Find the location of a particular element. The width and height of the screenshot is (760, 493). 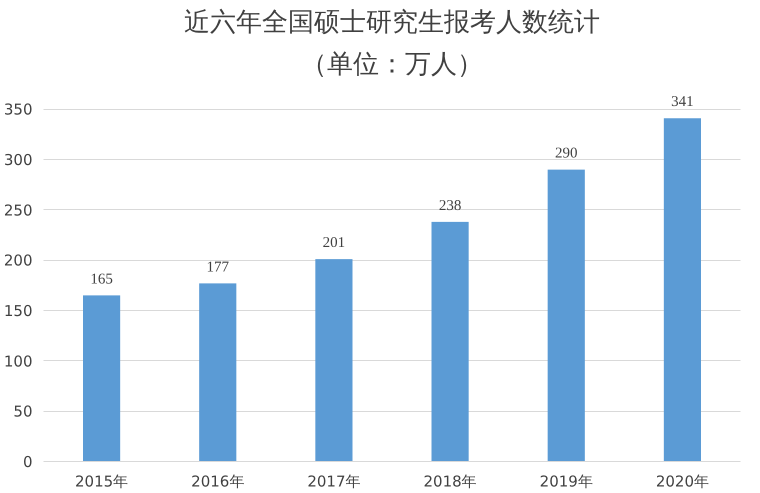

x-tick-label: 2018年 is located at coordinates (450, 481).